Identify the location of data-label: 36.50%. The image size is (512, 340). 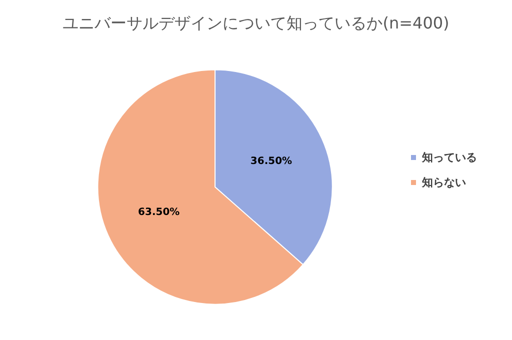
(271, 162).